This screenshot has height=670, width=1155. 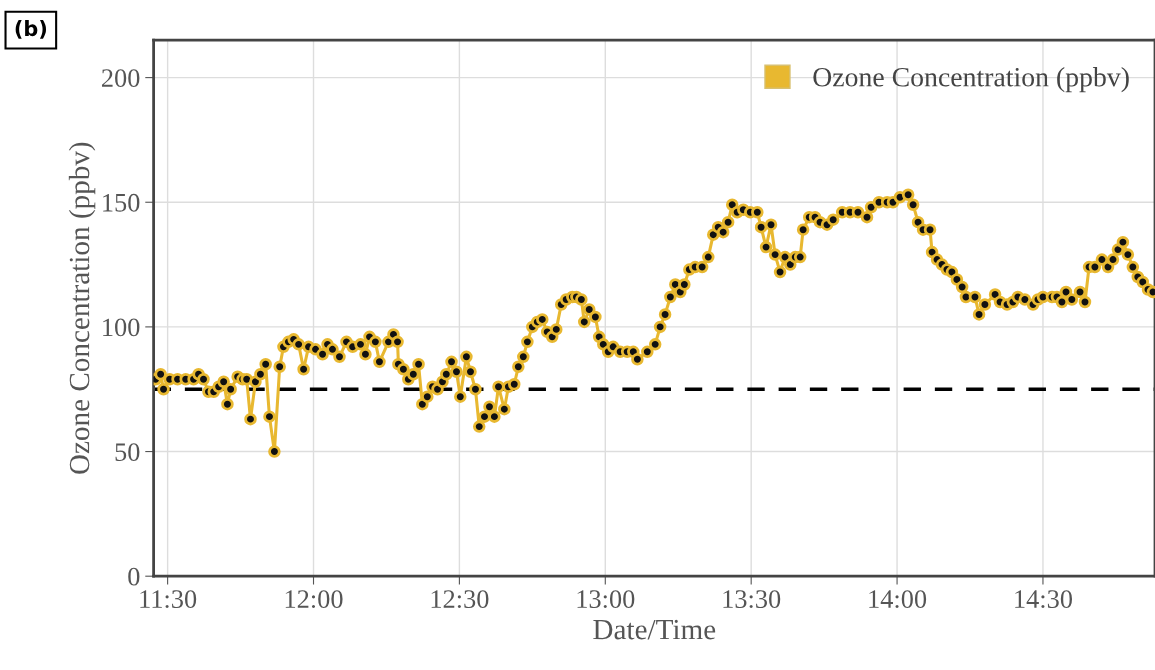 What do you see at coordinates (460, 599) in the screenshot?
I see `x-tick-label: 12:30` at bounding box center [460, 599].